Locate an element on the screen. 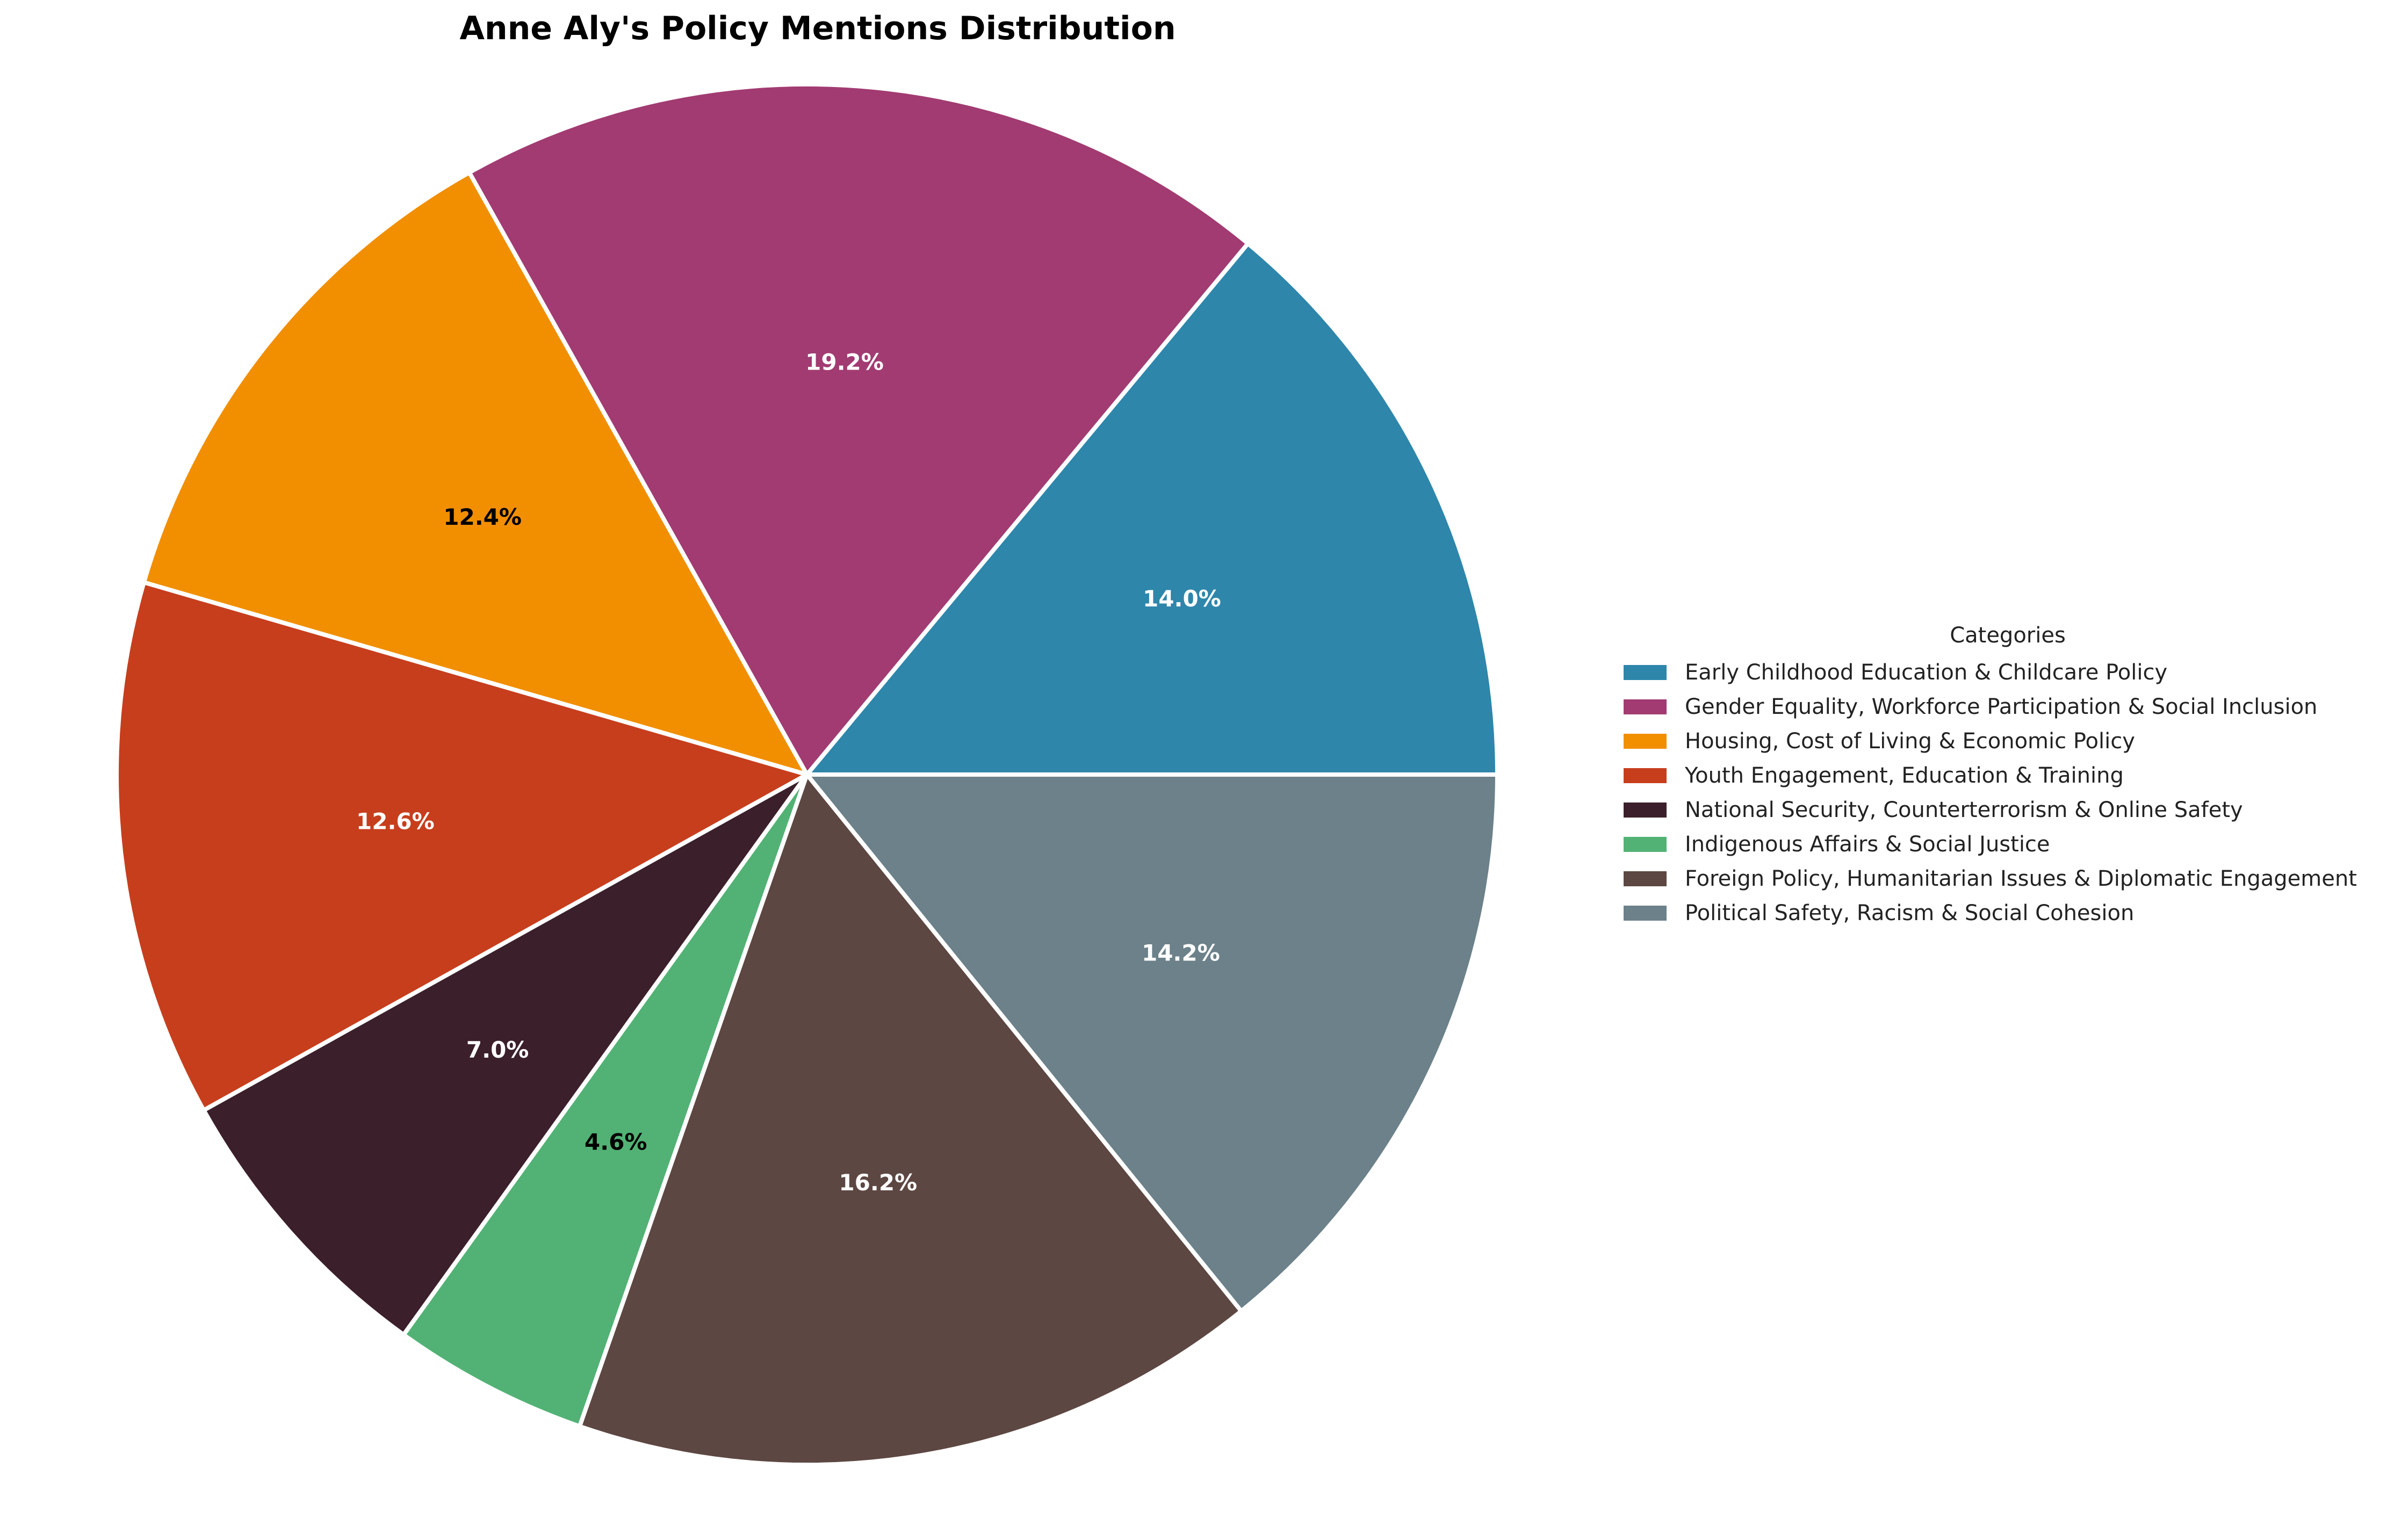  legend-item: Indigenous Affairs & Social Justice is located at coordinates (2008, 844).